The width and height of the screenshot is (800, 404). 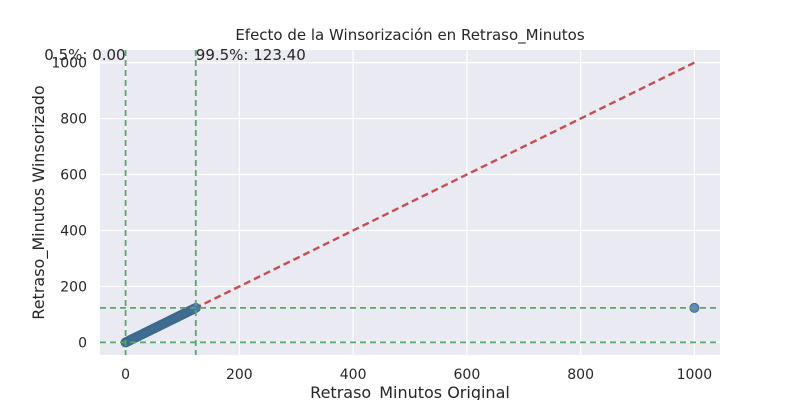 I want to click on y-tick-label: 600, so click(x=73, y=176).